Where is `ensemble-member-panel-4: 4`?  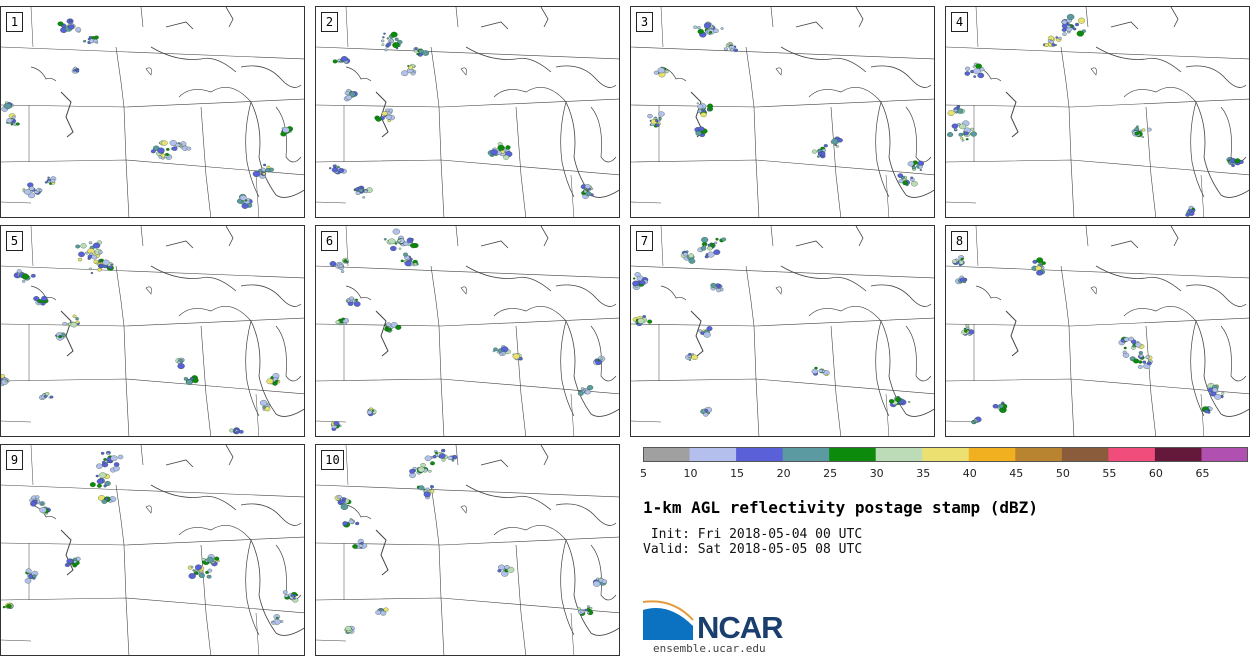
ensemble-member-panel-4: 4 is located at coordinates (1097, 112).